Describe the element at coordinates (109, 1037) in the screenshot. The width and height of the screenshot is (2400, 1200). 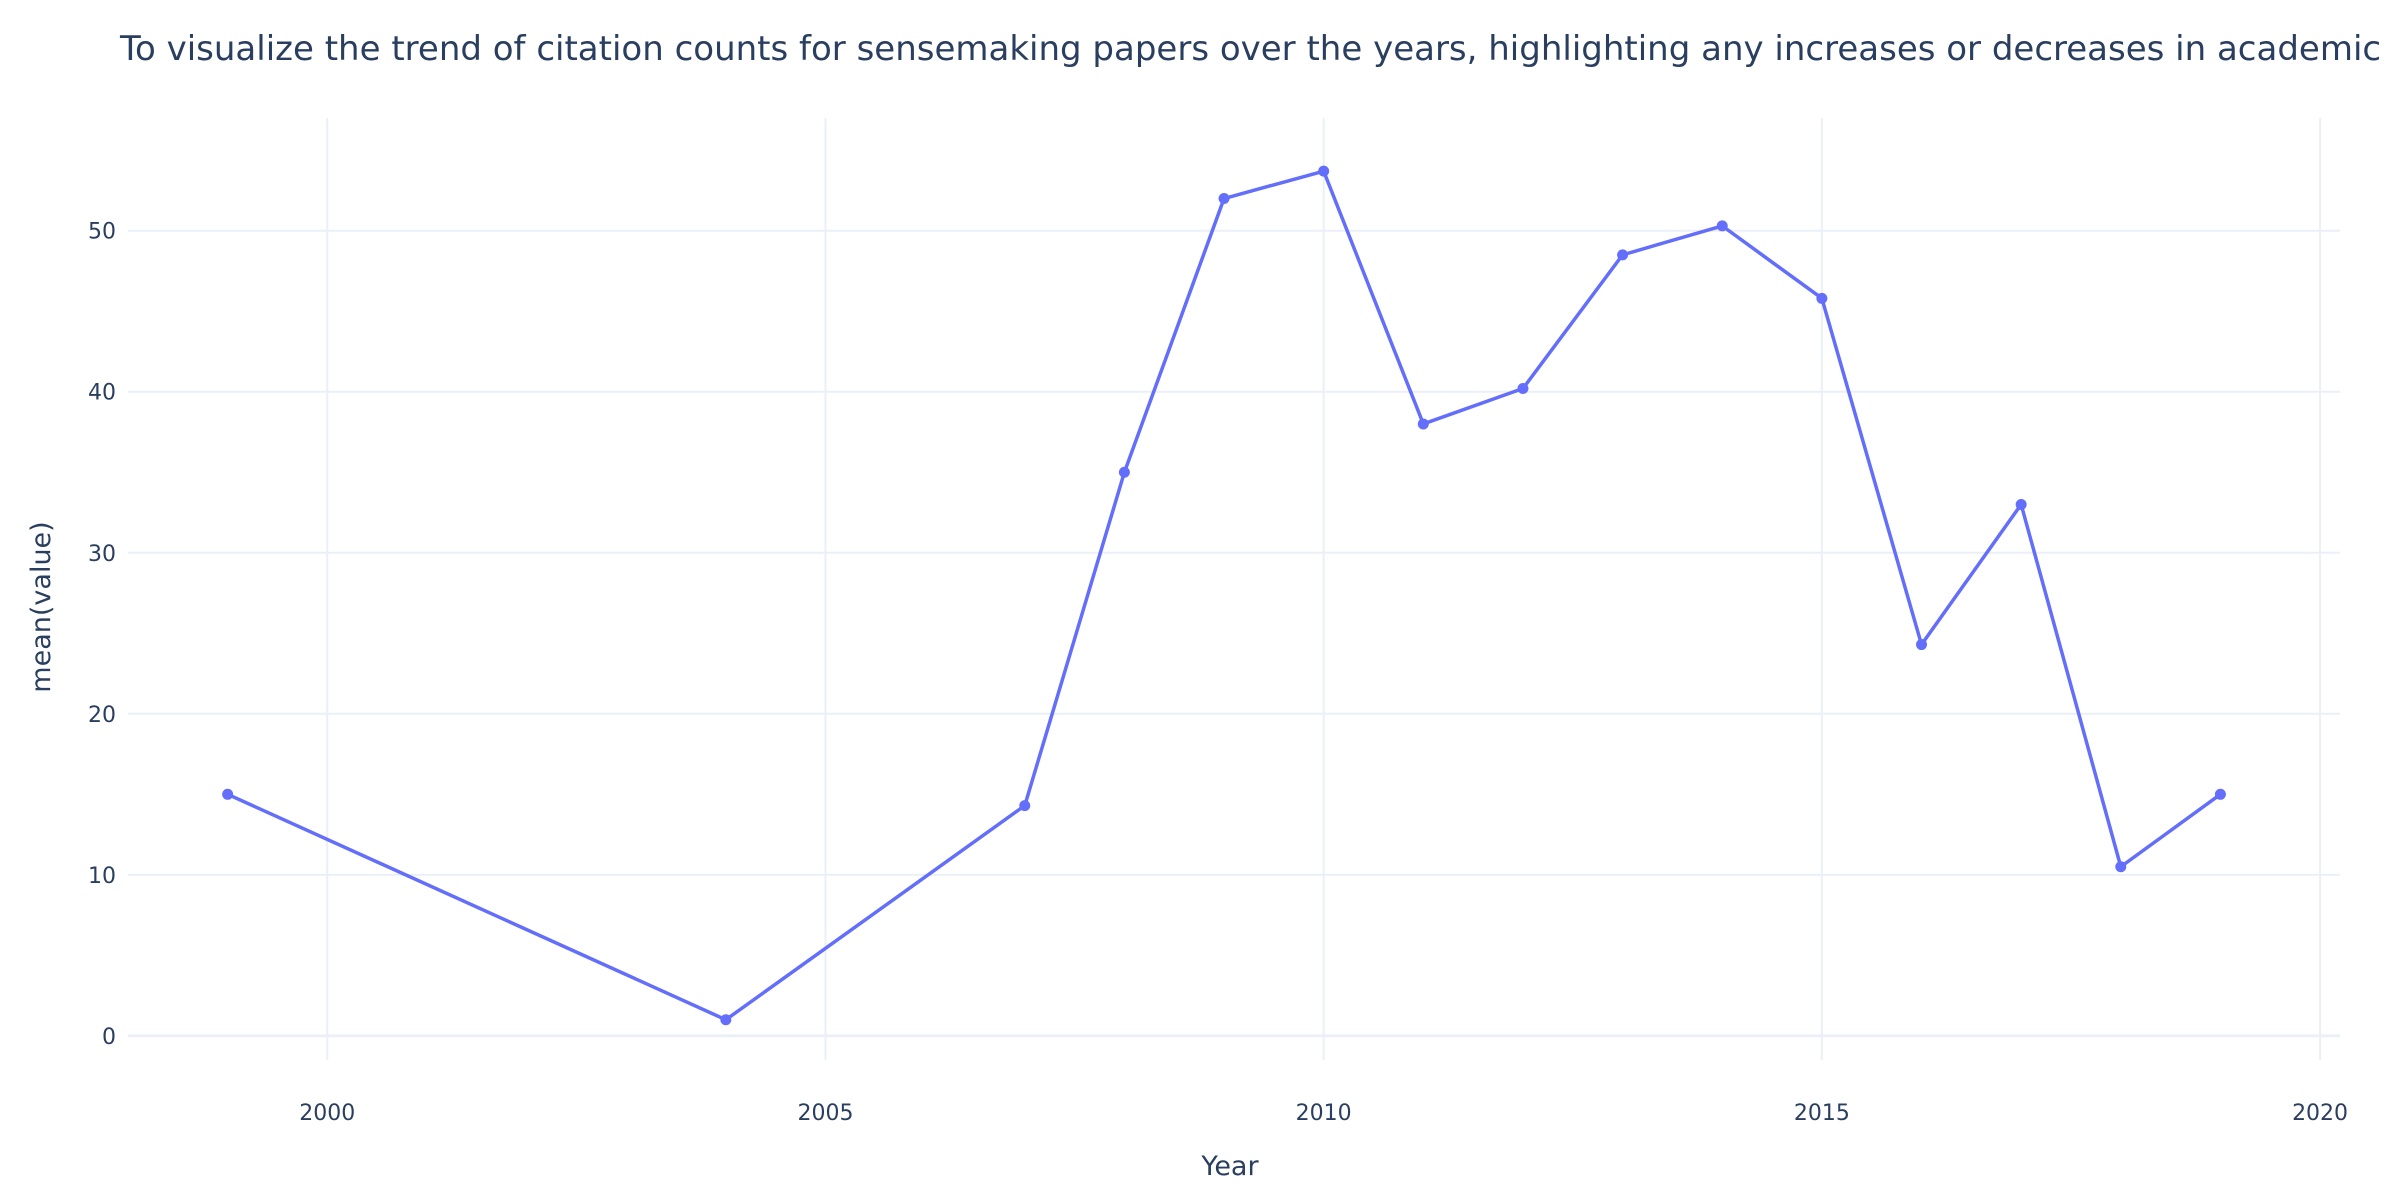
I see `y-tick-label: 0` at that location.